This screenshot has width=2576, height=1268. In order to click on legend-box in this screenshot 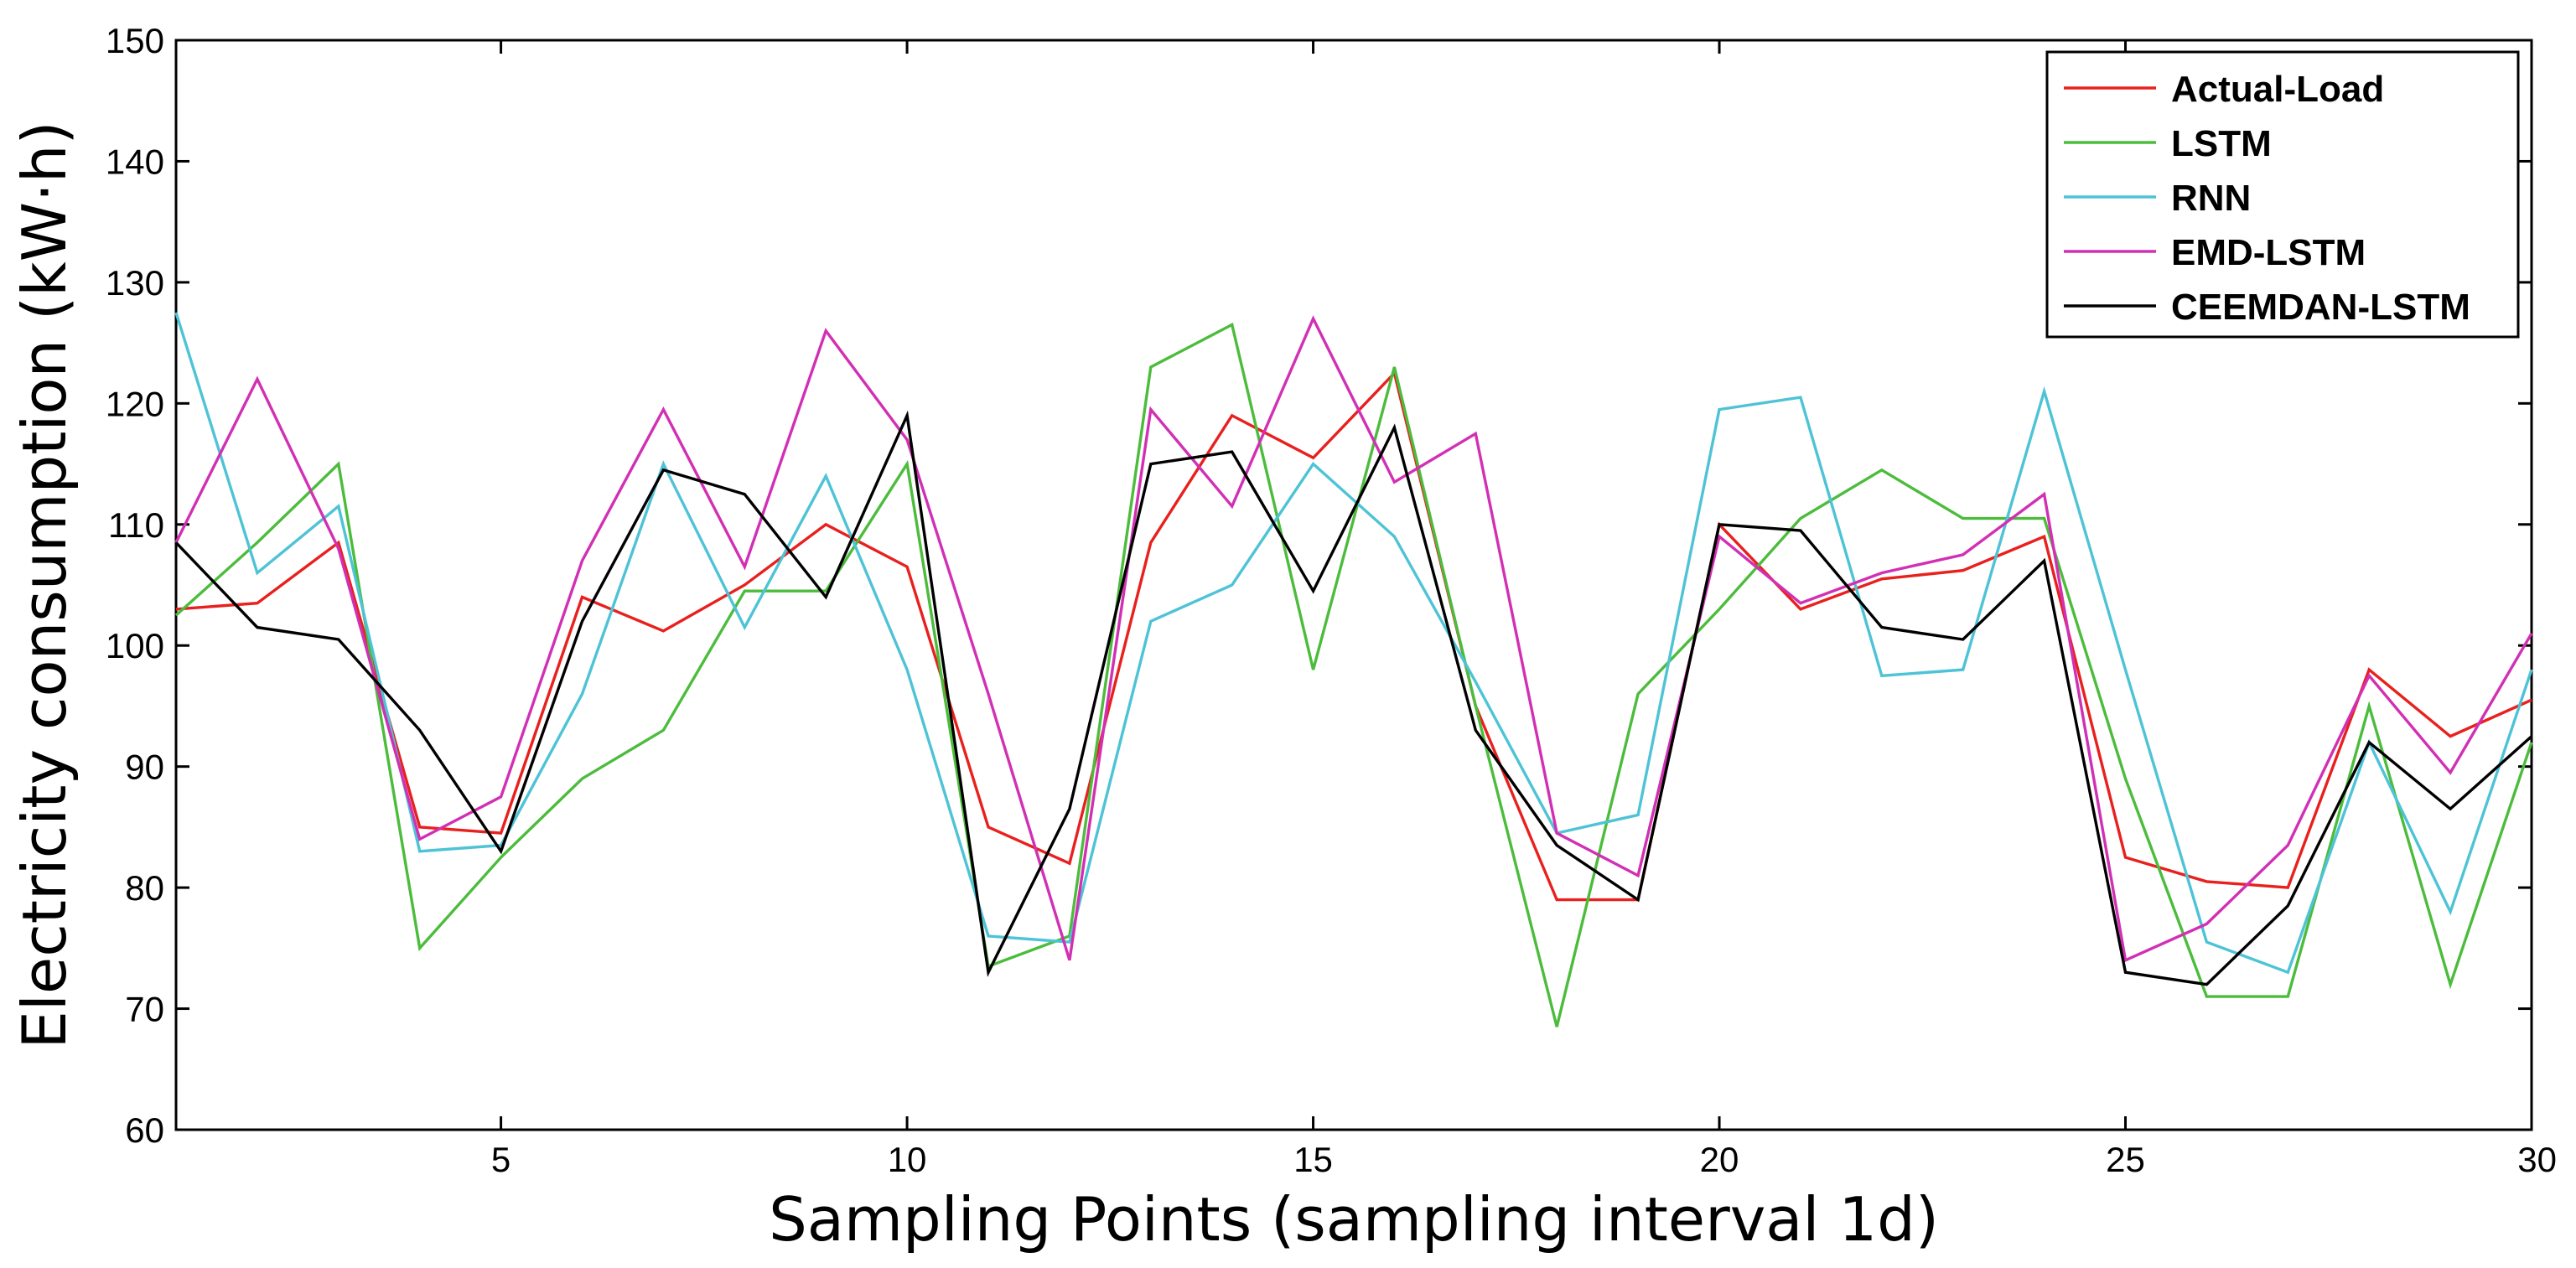, I will do `click(2282, 194)`.